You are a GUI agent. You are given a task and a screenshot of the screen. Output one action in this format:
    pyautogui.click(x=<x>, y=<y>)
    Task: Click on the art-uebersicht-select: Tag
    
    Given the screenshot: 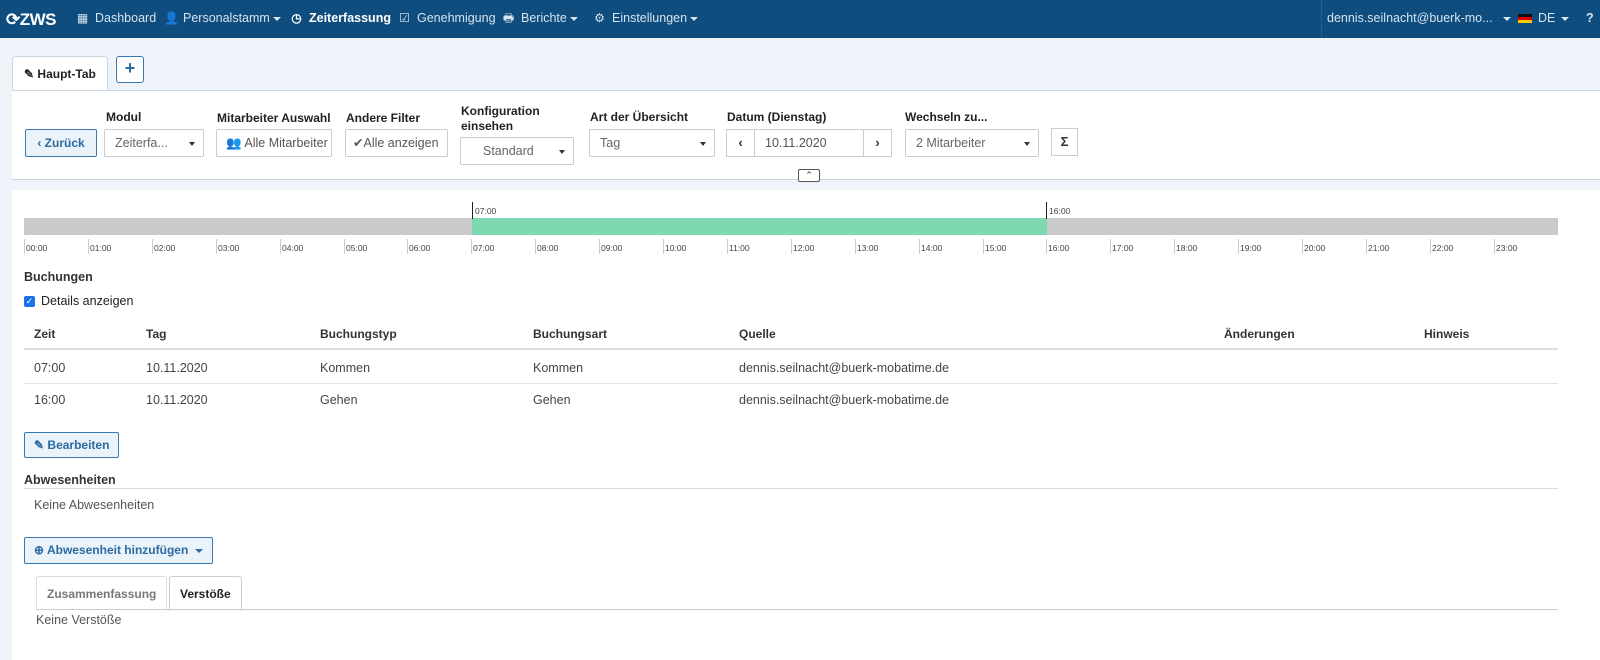 What is the action you would take?
    pyautogui.click(x=652, y=143)
    